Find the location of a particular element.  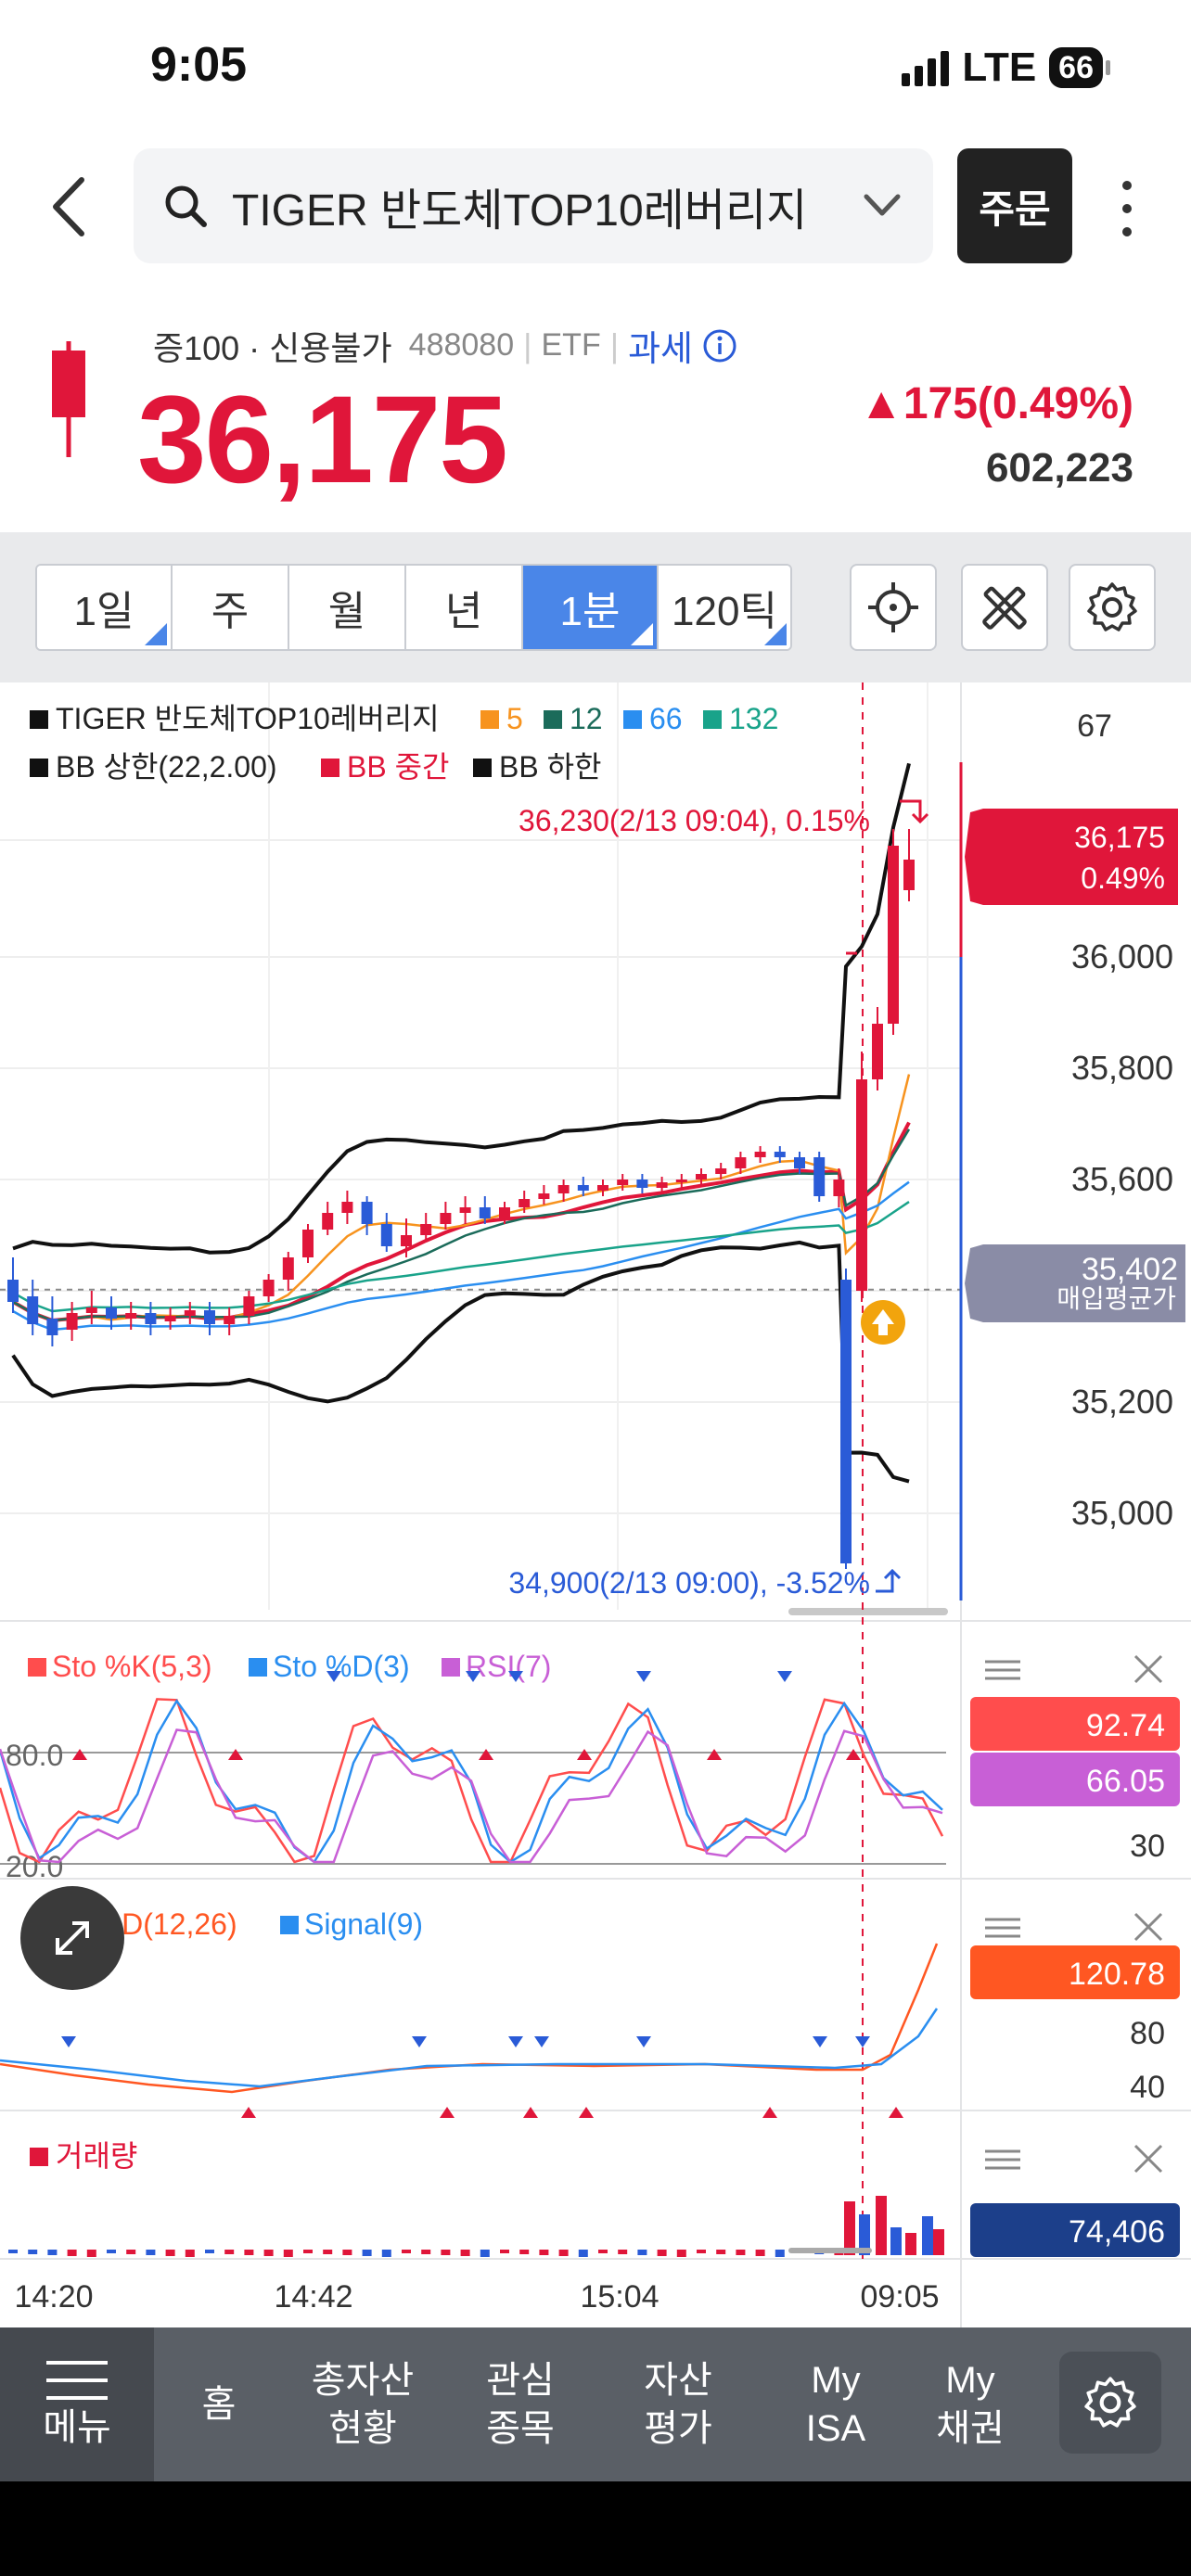

nav-item-label: 관심 종목 is located at coordinates (520, 2405).